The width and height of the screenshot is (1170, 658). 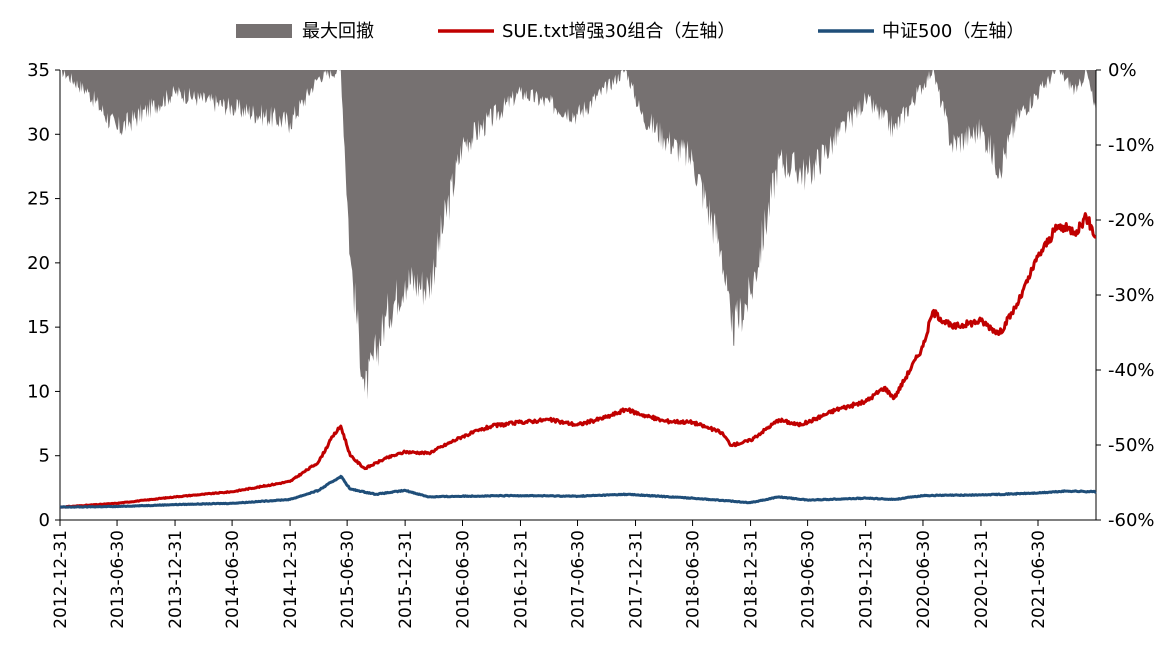 What do you see at coordinates (38, 327) in the screenshot?
I see `left-tick-label: 15` at bounding box center [38, 327].